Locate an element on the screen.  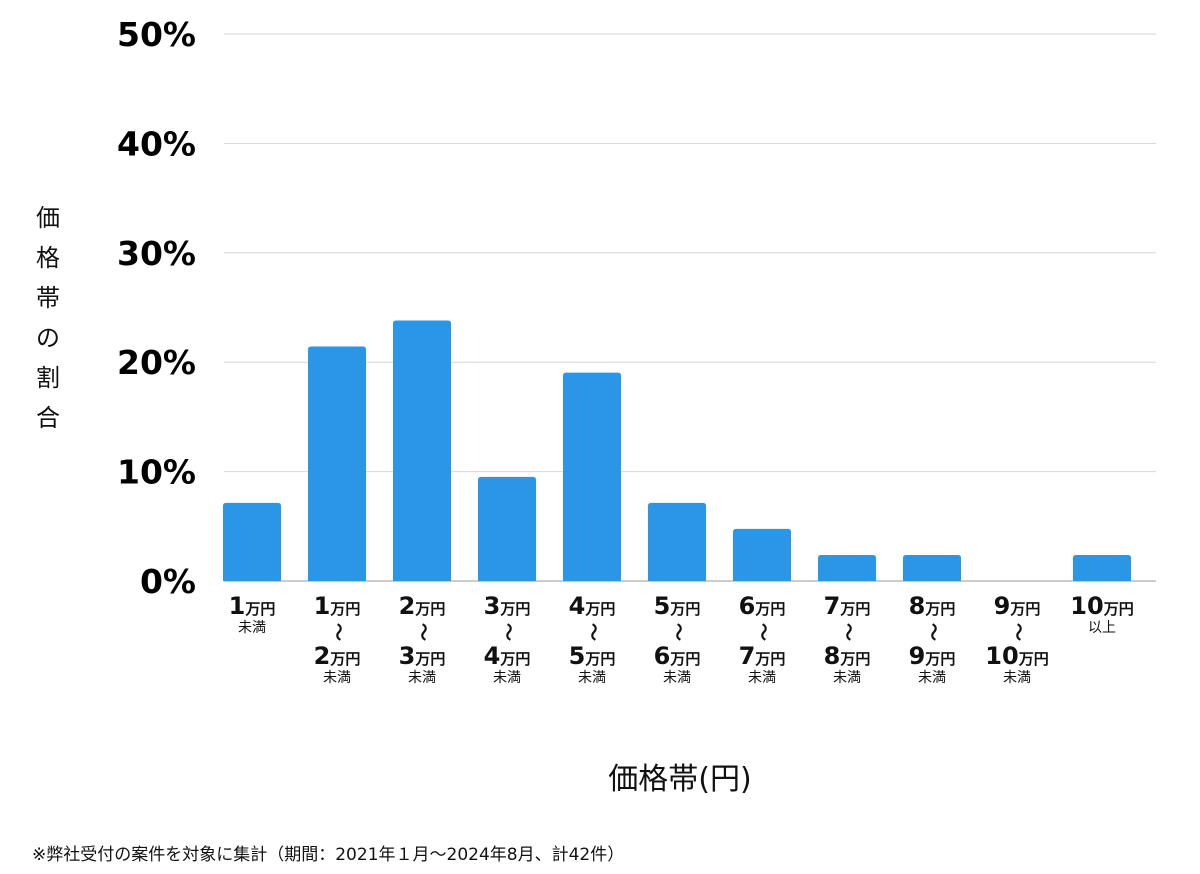
range-end-number: 10 is located at coordinates (1002, 656).